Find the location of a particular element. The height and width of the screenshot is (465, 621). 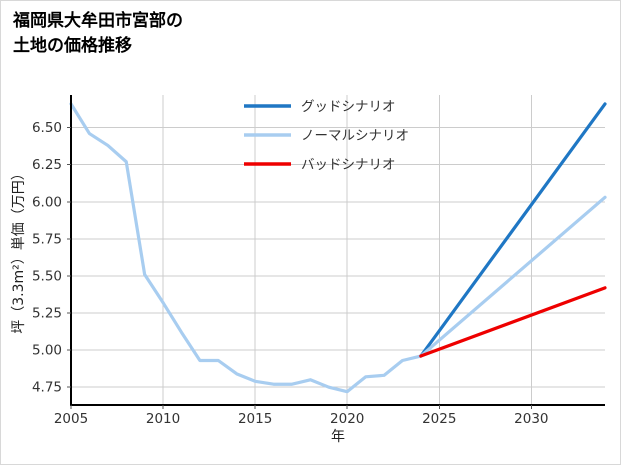

y-tick-label: 6.25 is located at coordinates (47, 165).